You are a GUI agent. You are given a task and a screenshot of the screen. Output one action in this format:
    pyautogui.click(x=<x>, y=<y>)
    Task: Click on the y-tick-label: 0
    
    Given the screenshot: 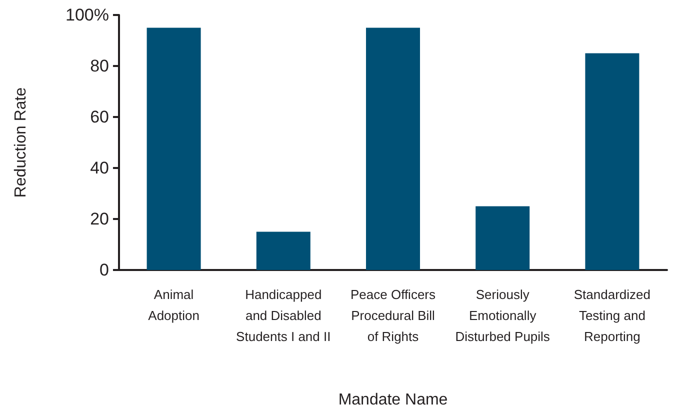 What is the action you would take?
    pyautogui.click(x=104, y=270)
    